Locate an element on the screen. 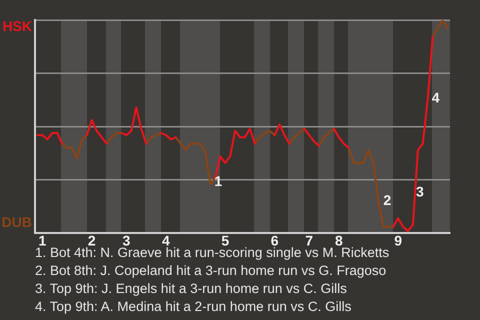 The image size is (480, 320). text: 4. Top 9th: A. Medina hit a 2-run home run vs C. Gills is located at coordinates (193, 307).